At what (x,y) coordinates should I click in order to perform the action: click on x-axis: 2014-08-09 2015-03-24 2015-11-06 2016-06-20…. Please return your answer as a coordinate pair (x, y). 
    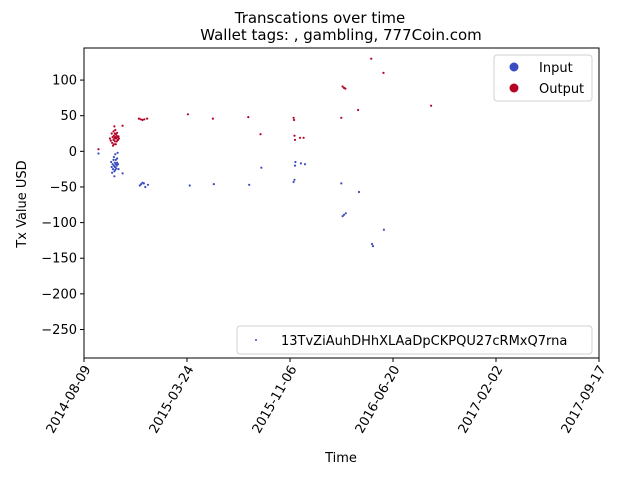
    Looking at the image, I should click on (327, 397).